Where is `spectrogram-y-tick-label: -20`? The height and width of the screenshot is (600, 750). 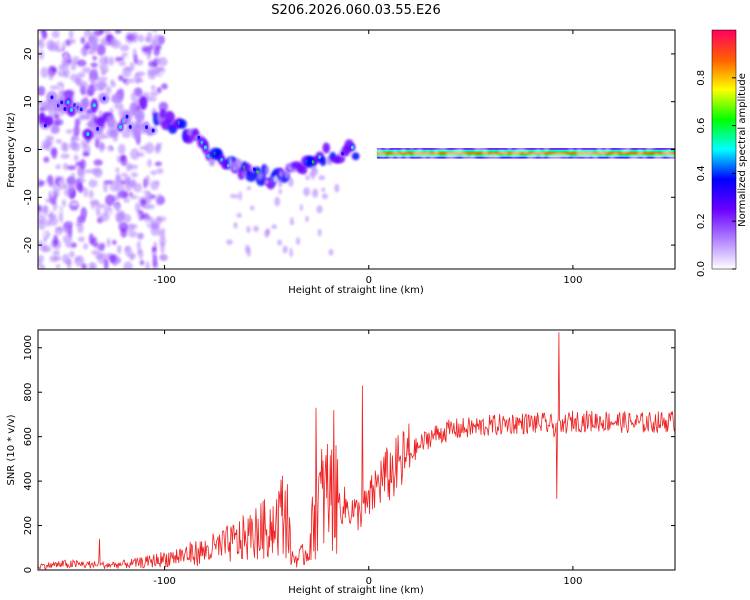
spectrogram-y-tick-label: -20 is located at coordinates (28, 245).